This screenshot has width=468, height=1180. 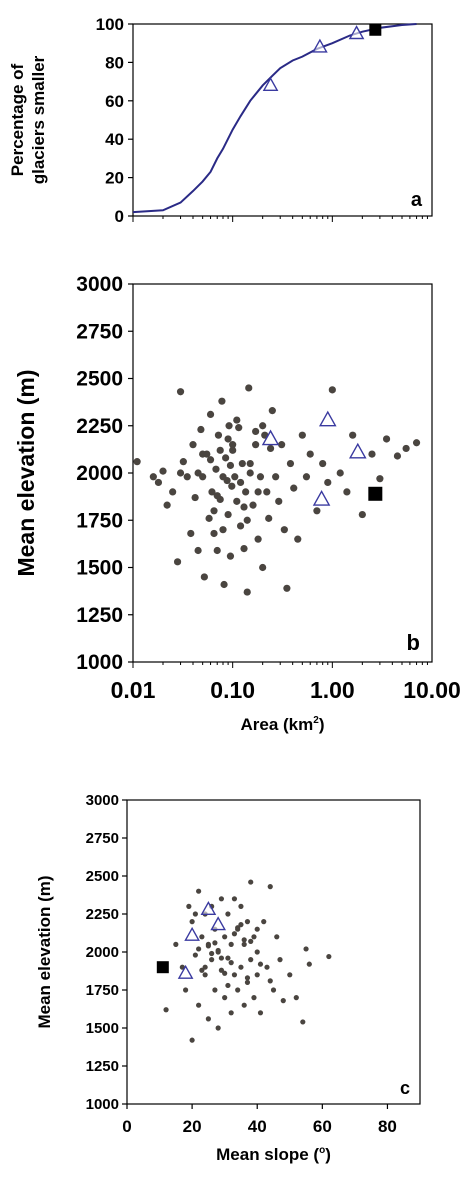 What do you see at coordinates (417, 200) in the screenshot?
I see `panel-letter: a` at bounding box center [417, 200].